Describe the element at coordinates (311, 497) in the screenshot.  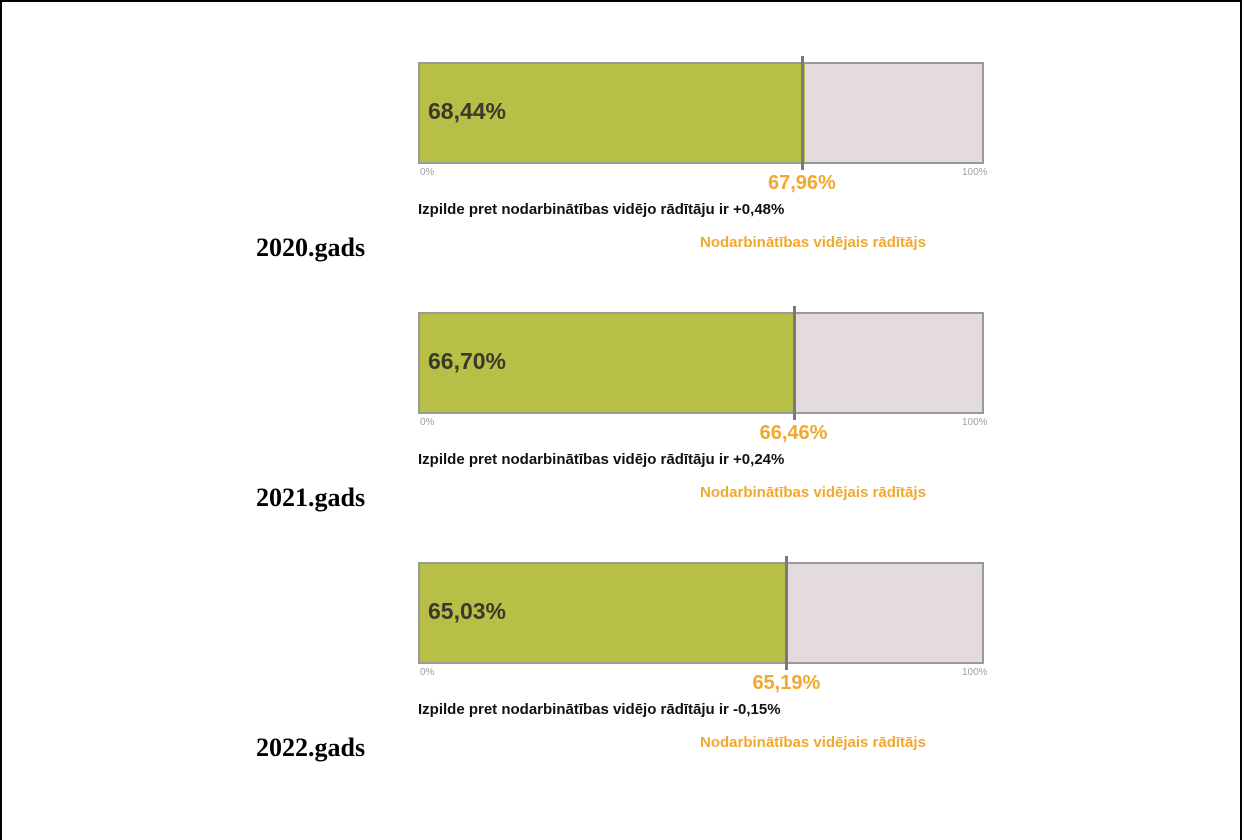
I see `year-label: 2021.gads` at that location.